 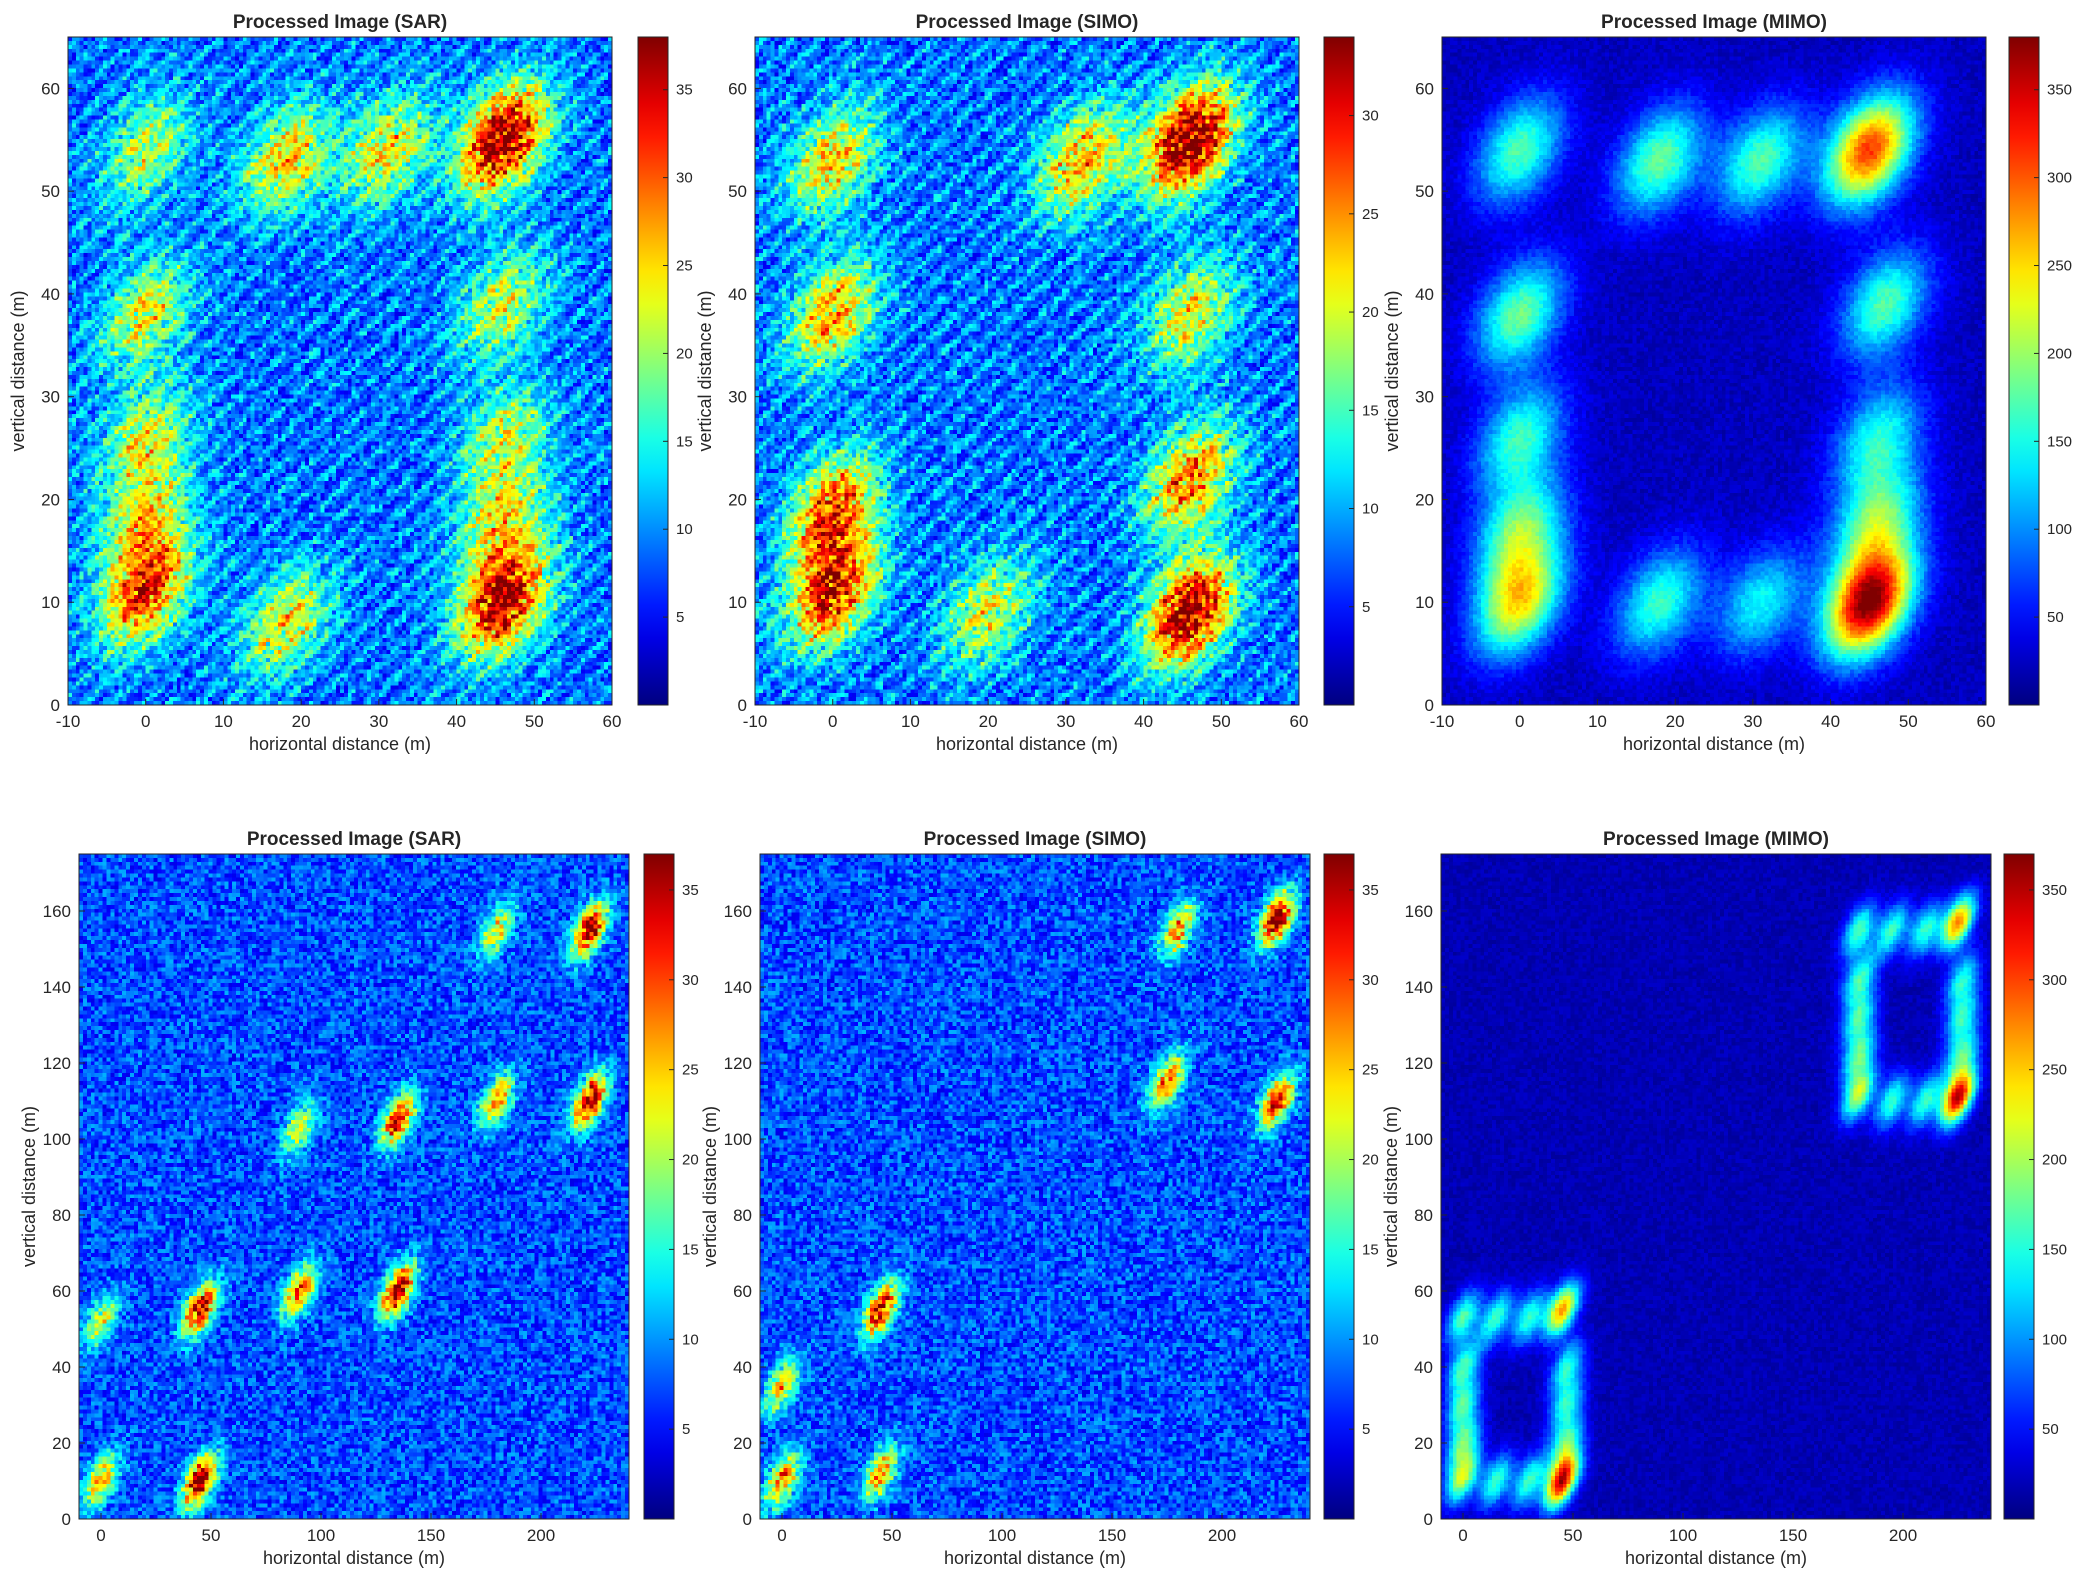 What do you see at coordinates (1035, 839) in the screenshot?
I see `chart-title: Processed Image (SIMO)` at bounding box center [1035, 839].